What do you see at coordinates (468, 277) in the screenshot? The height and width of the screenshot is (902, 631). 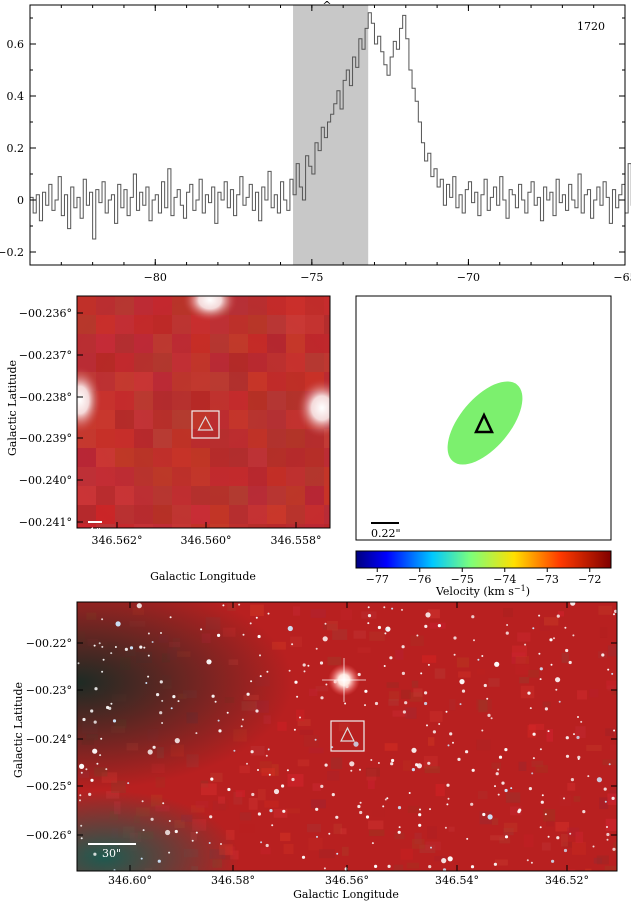 I see `spectrum-xtick-label: −70` at bounding box center [468, 277].